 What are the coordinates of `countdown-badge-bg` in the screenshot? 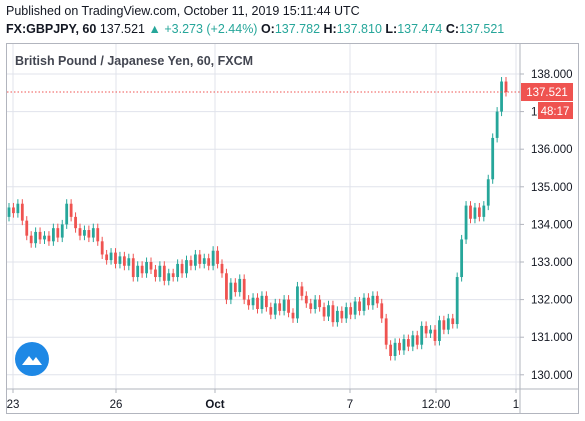 It's located at (555, 111).